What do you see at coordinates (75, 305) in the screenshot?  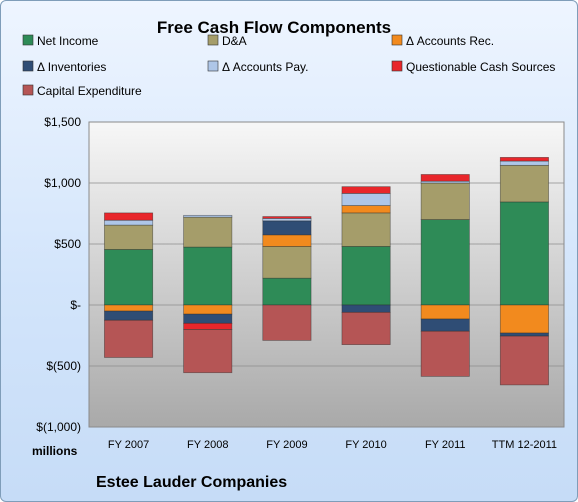 I see `y-tick-label: $-` at bounding box center [75, 305].